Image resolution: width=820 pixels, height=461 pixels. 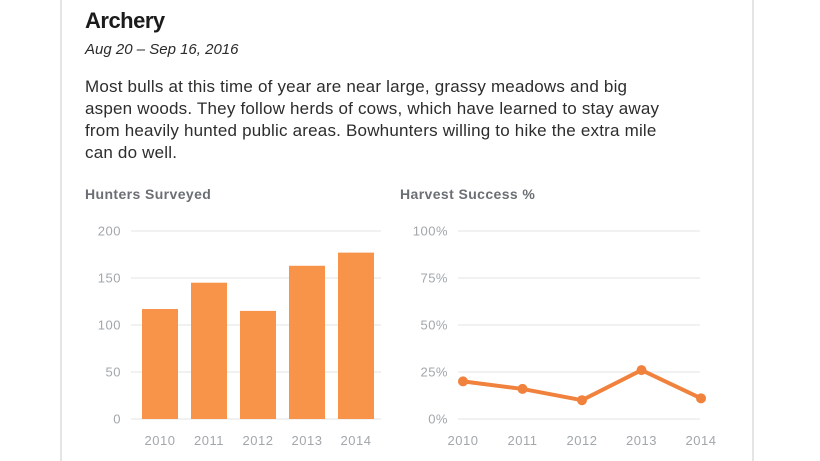 I want to click on data-point-2012, so click(x=582, y=400).